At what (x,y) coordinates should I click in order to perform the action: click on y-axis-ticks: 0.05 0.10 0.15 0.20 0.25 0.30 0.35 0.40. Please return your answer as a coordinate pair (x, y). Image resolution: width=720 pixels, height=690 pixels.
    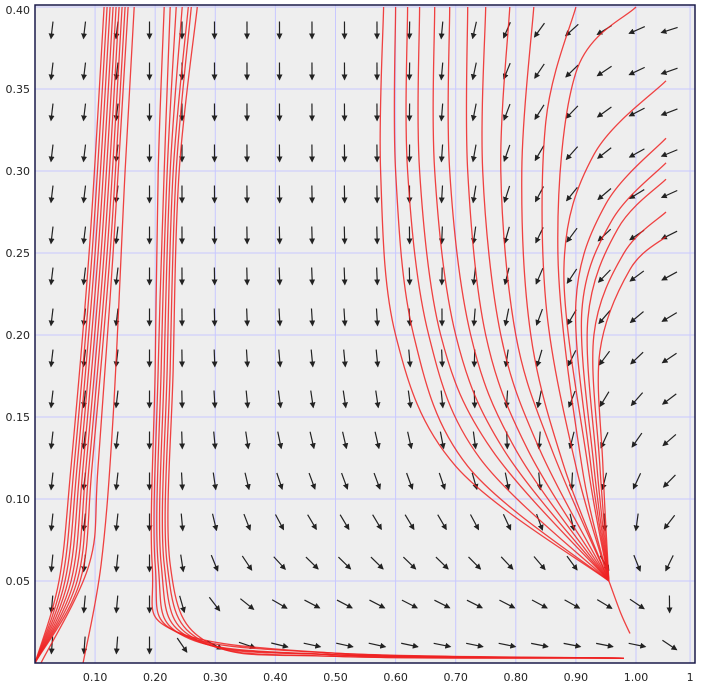
    Looking at the image, I should click on (18, 296).